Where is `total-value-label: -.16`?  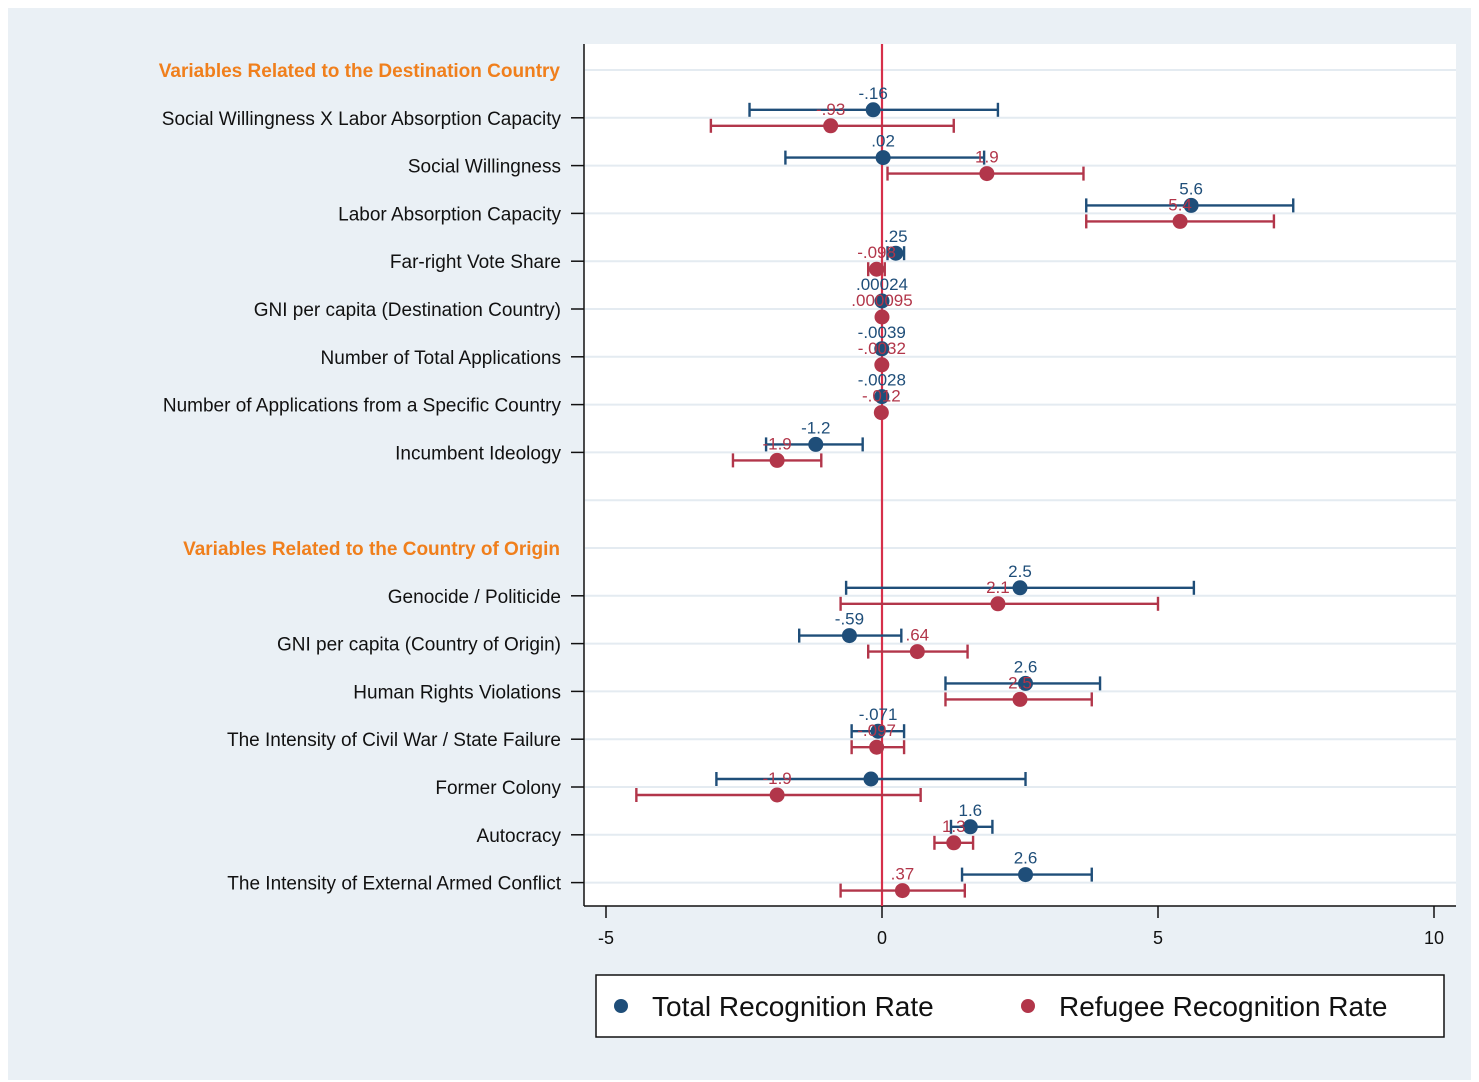 total-value-label: -.16 is located at coordinates (873, 93).